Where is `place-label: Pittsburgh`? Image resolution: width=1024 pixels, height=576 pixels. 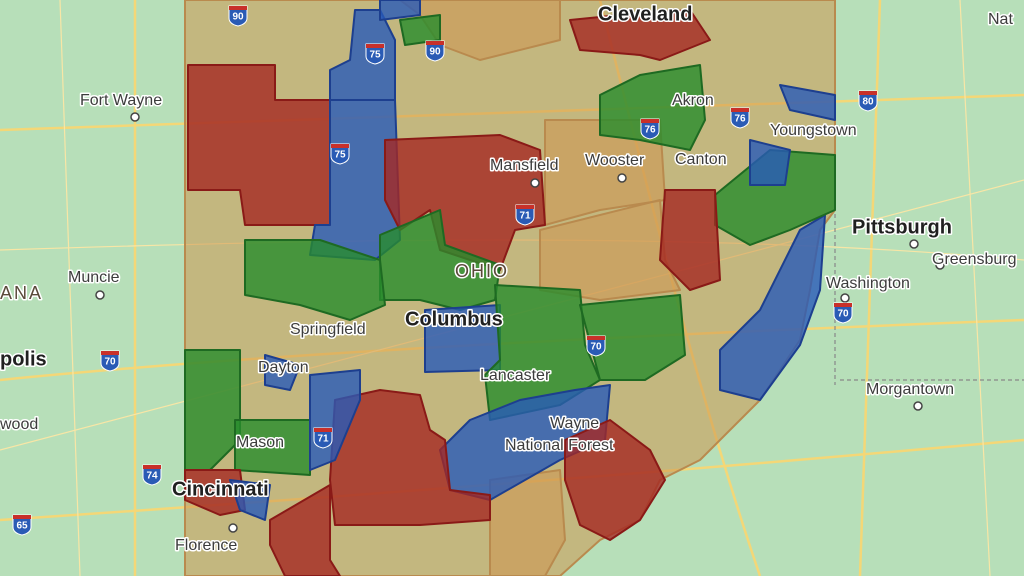 place-label: Pittsburgh is located at coordinates (902, 227).